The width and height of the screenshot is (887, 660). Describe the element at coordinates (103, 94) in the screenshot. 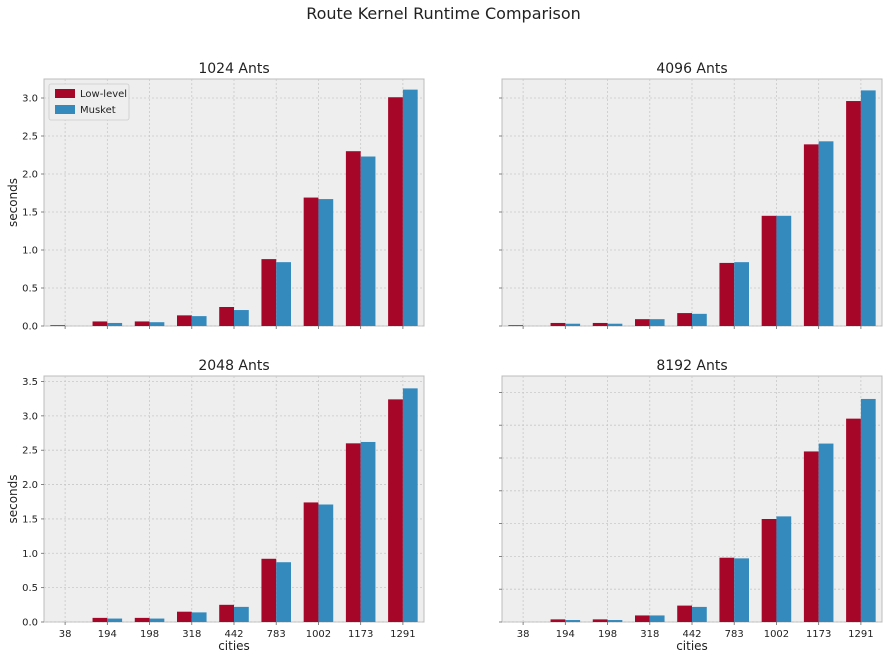

I see `legend-label: Low-level` at that location.